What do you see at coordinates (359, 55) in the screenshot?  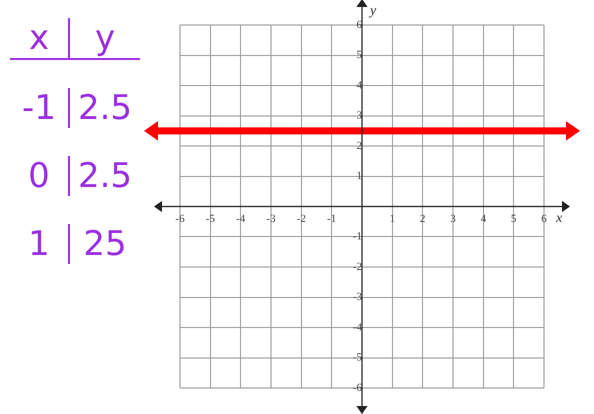 I see `y-tick-label: 5` at bounding box center [359, 55].